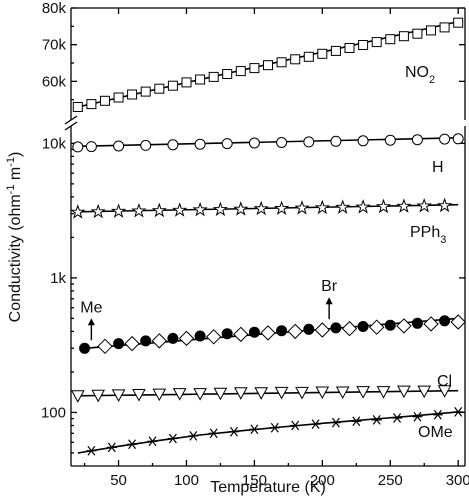 Image resolution: width=469 pixels, height=498 pixels. I want to click on y-tick-label: 70k, so click(54, 45).